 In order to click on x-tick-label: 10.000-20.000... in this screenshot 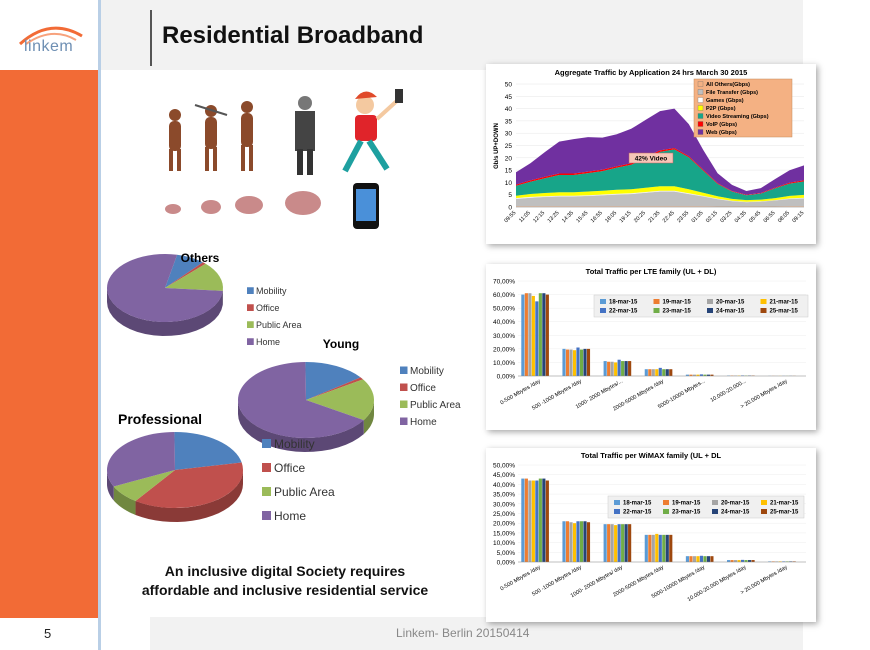, I will do `click(729, 390)`.